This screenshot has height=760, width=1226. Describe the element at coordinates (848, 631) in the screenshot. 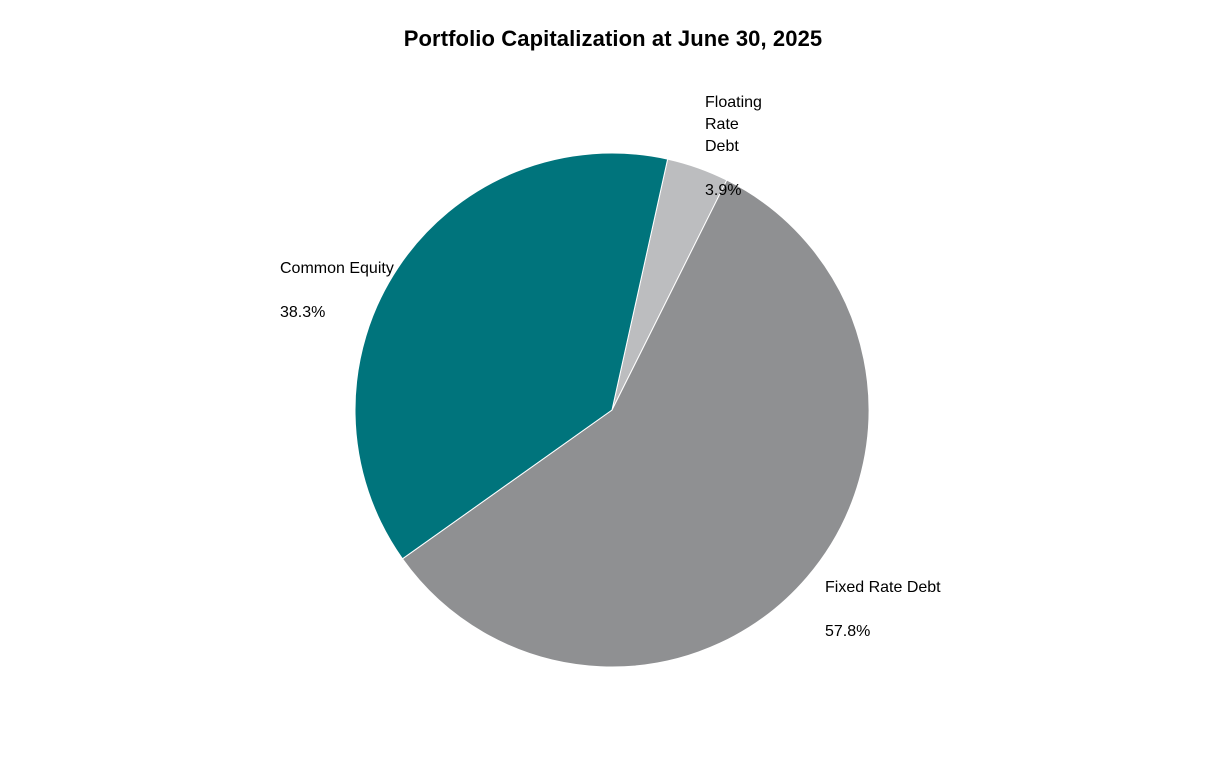

I see `label-fixed-pct: 57.8%` at that location.